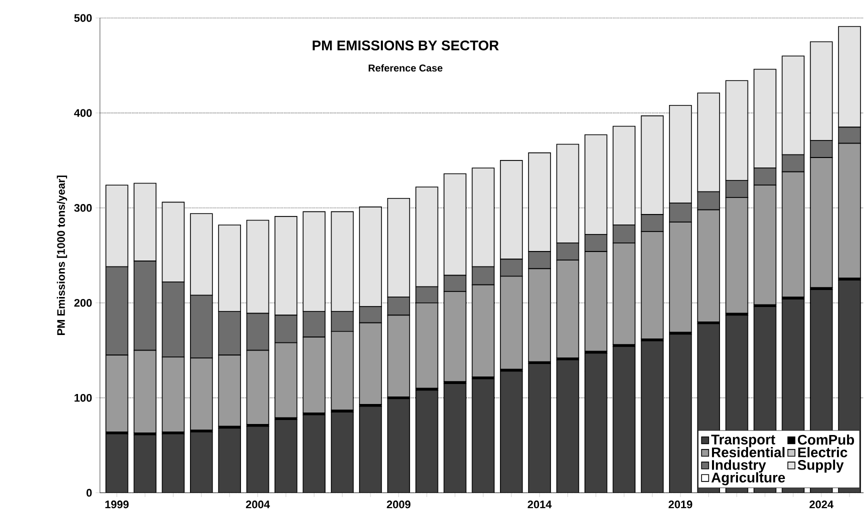  Describe the element at coordinates (405, 68) in the screenshot. I see `text: Reference Case` at that location.